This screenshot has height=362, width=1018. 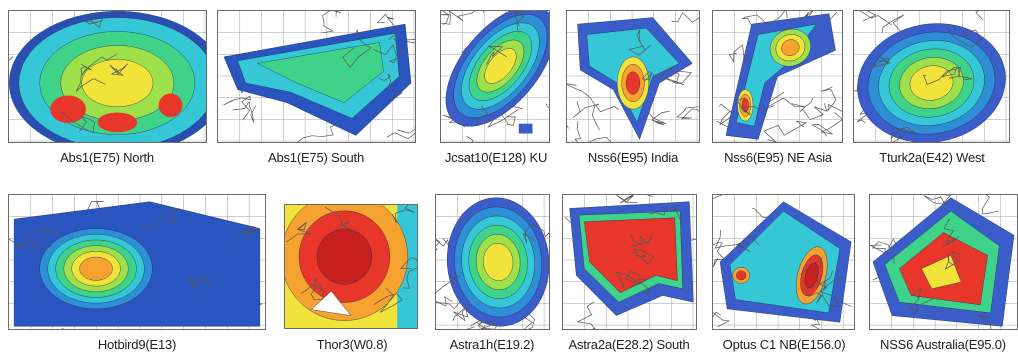 I want to click on footprint-caption: Astra1h(E19.2), so click(x=492, y=344).